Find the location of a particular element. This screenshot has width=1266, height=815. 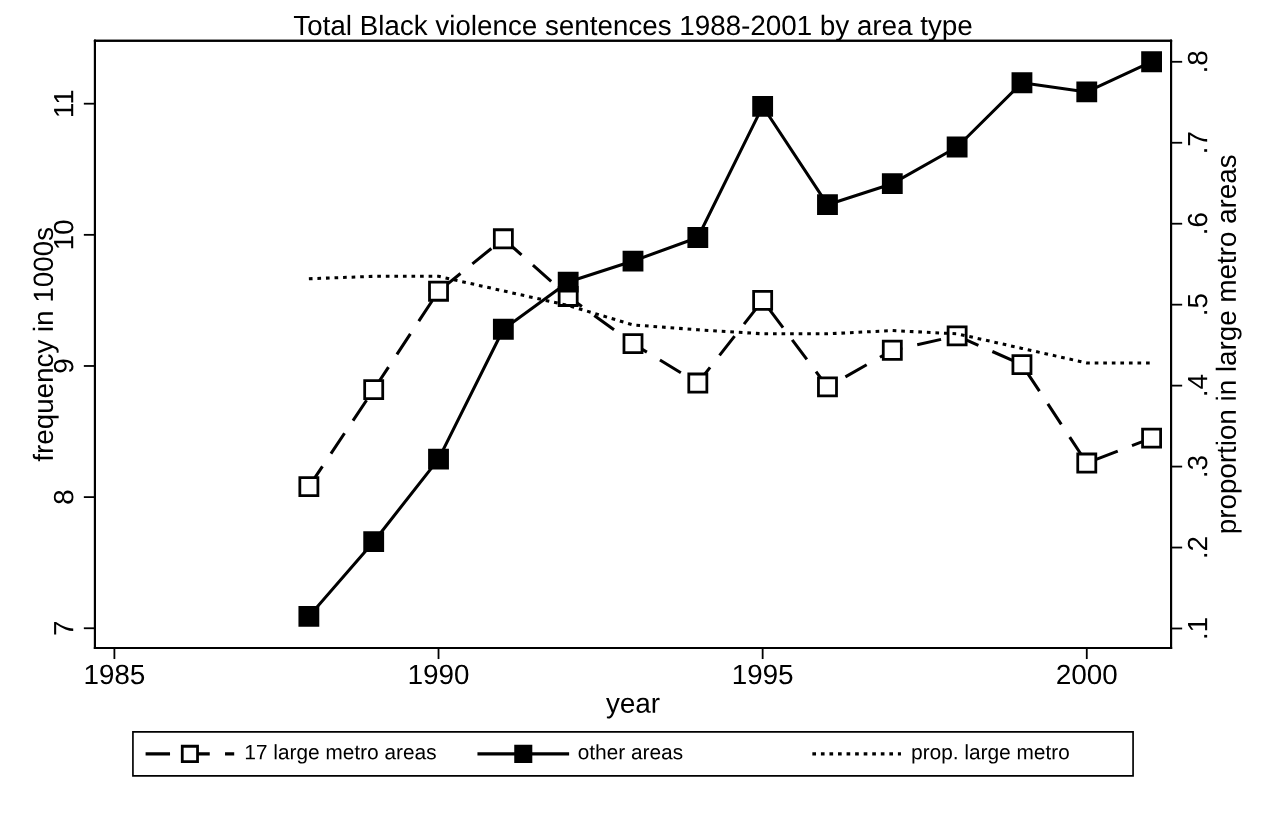

y2-axis-title: proportion in large metro areas is located at coordinates (1228, 344).